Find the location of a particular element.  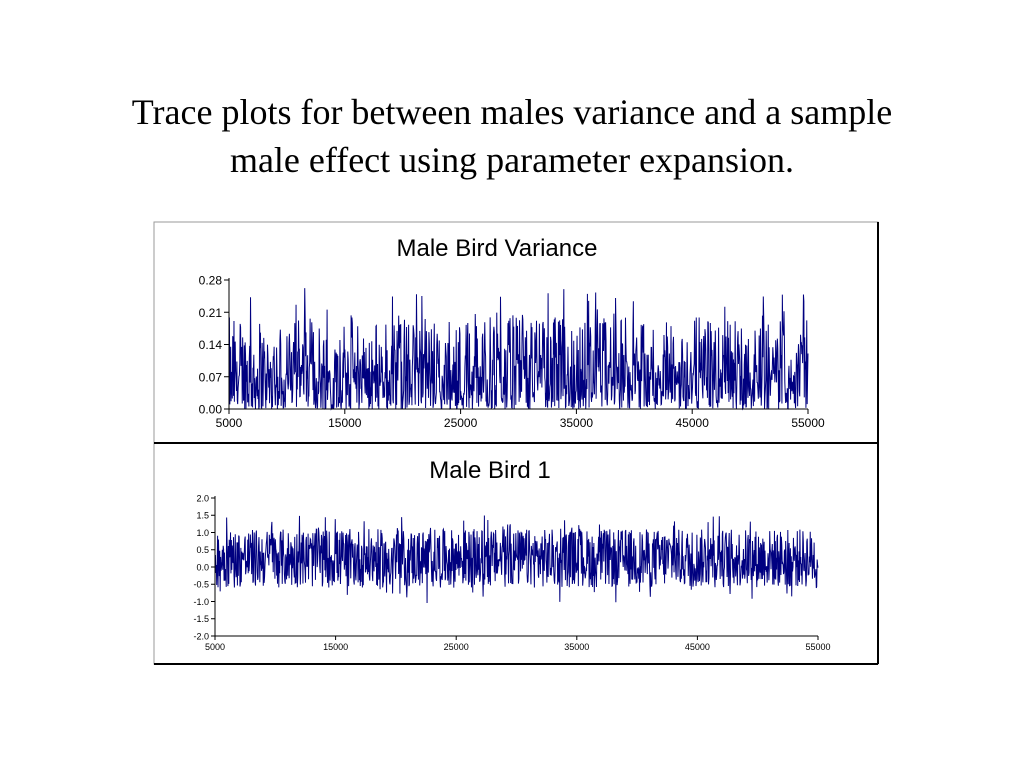

slide-title-line-2: male effect using parameter expansion. is located at coordinates (512, 160).